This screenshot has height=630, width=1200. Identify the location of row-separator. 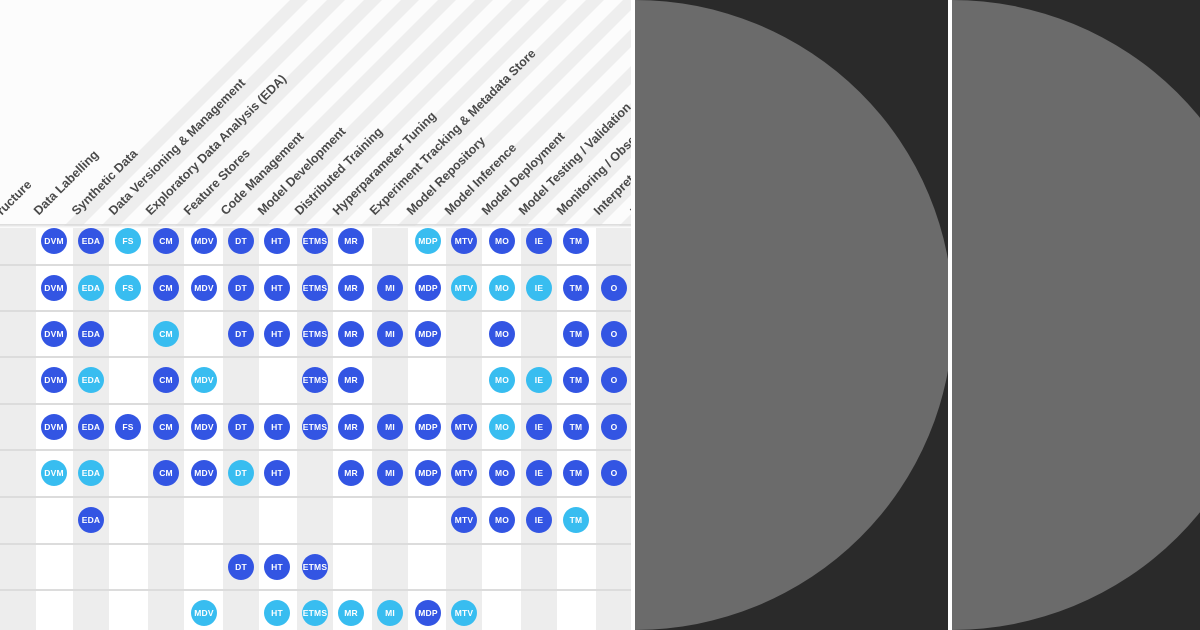
(315, 265).